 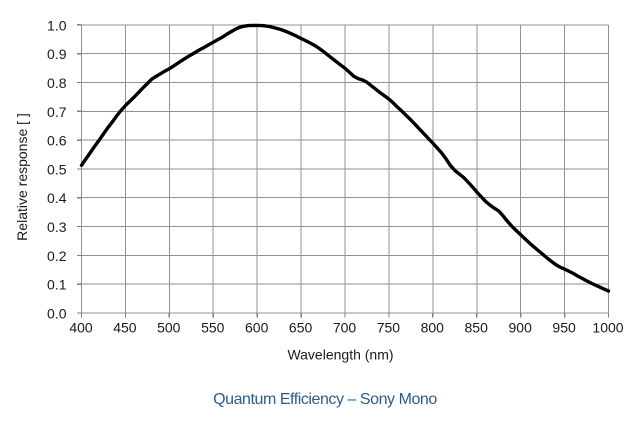 I want to click on svg-text: 650, so click(x=301, y=328).